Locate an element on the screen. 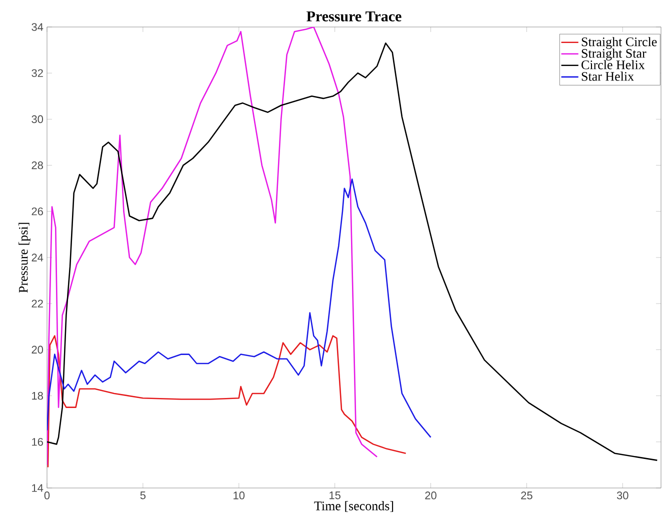 The height and width of the screenshot is (529, 662). y-tick-label: 28 is located at coordinates (37, 165).